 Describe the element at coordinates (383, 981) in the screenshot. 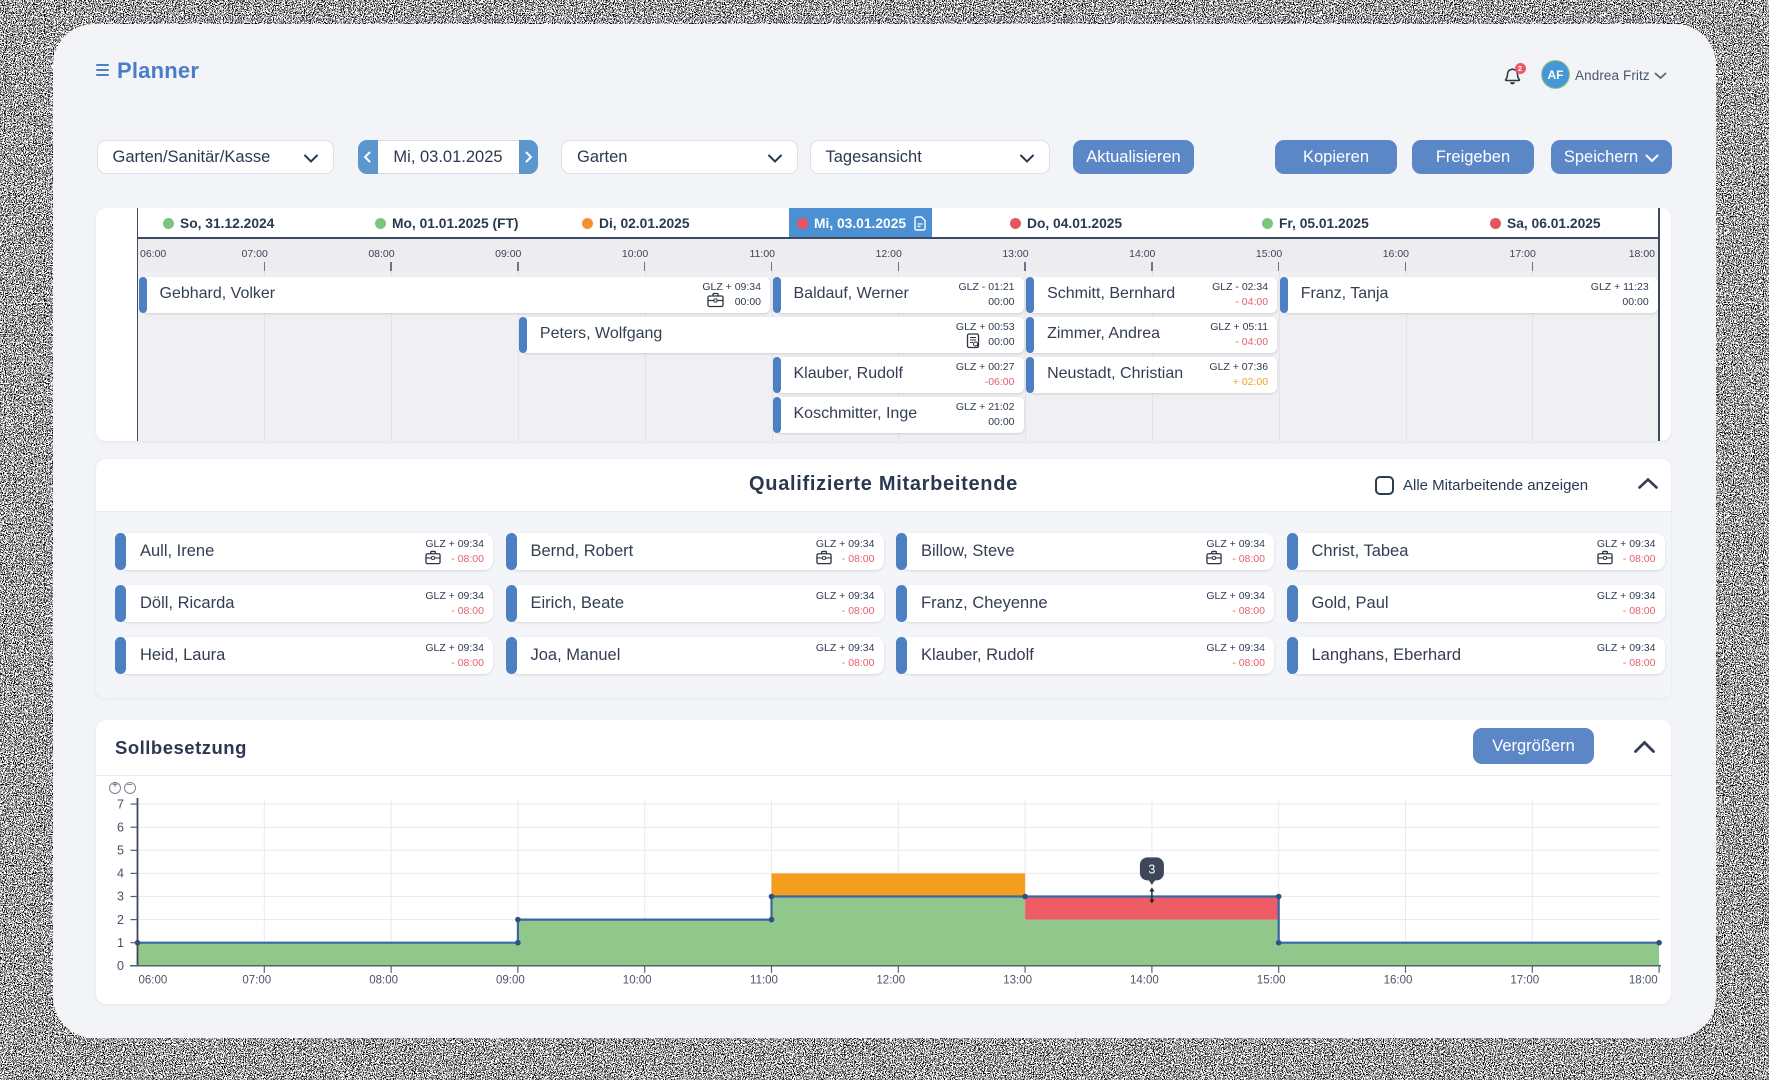

I see `svg-text: 08:00` at that location.